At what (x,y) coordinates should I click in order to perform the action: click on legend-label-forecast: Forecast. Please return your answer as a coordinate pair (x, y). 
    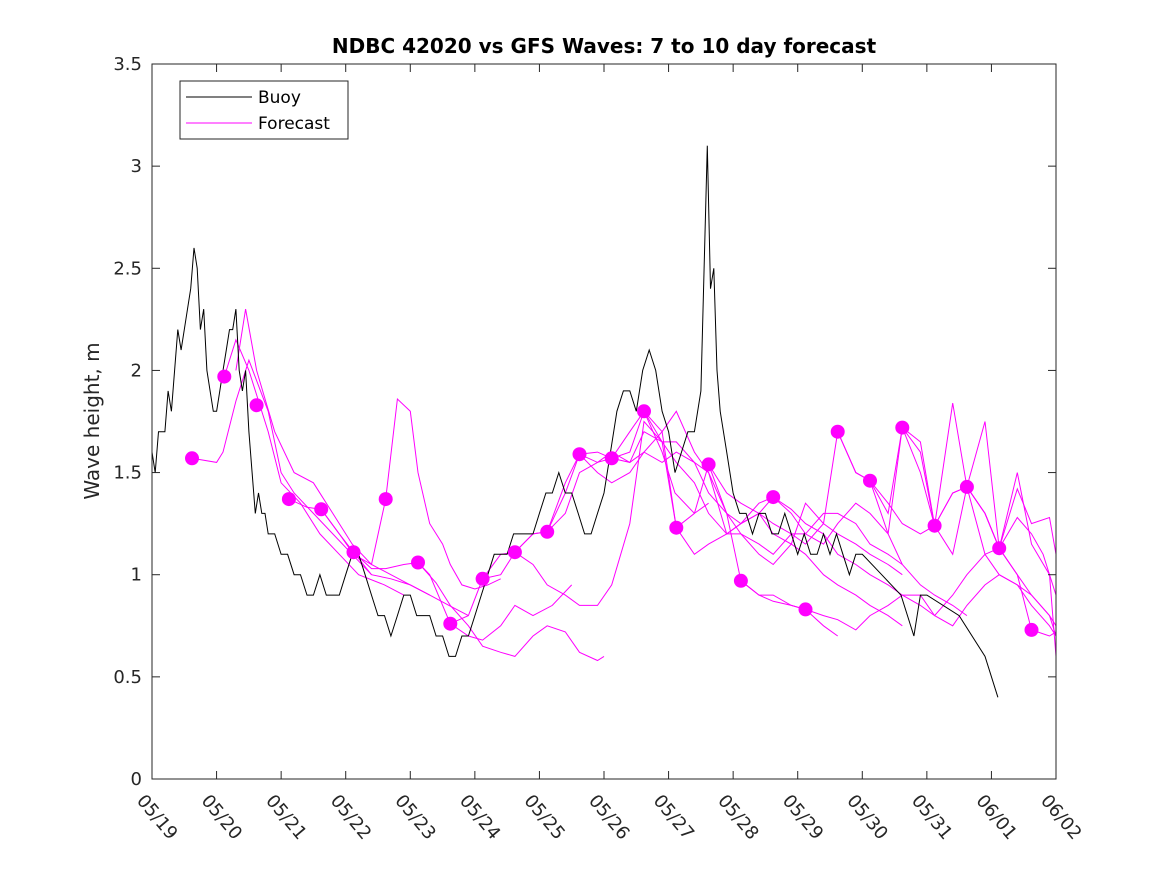
    Looking at the image, I should click on (294, 124).